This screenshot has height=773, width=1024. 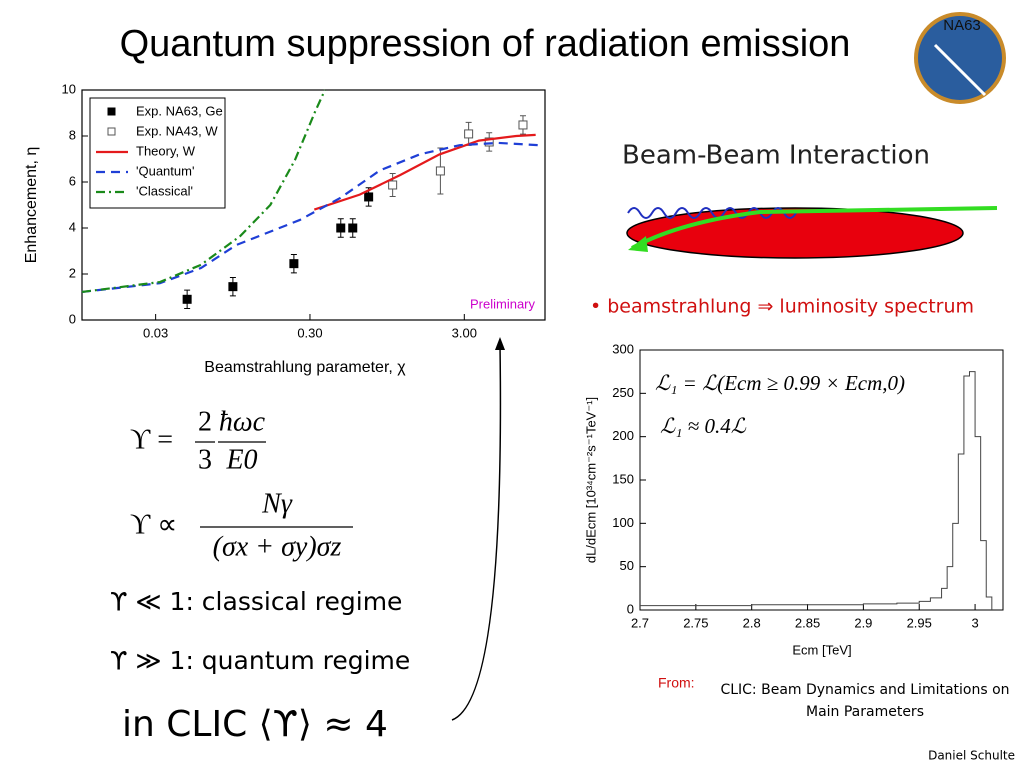 I want to click on source-line: Main Parameters, so click(x=865, y=712).